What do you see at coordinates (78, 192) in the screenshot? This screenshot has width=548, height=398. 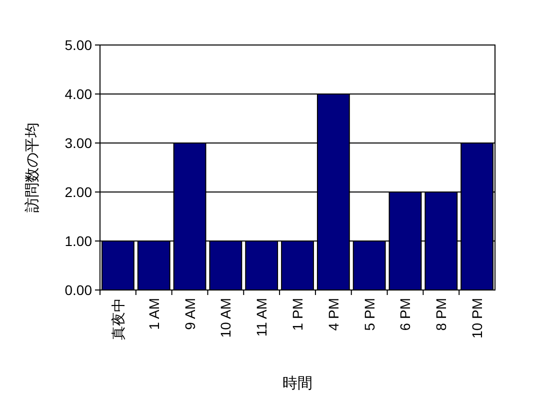 I see `y-tick-label: 2.00` at bounding box center [78, 192].